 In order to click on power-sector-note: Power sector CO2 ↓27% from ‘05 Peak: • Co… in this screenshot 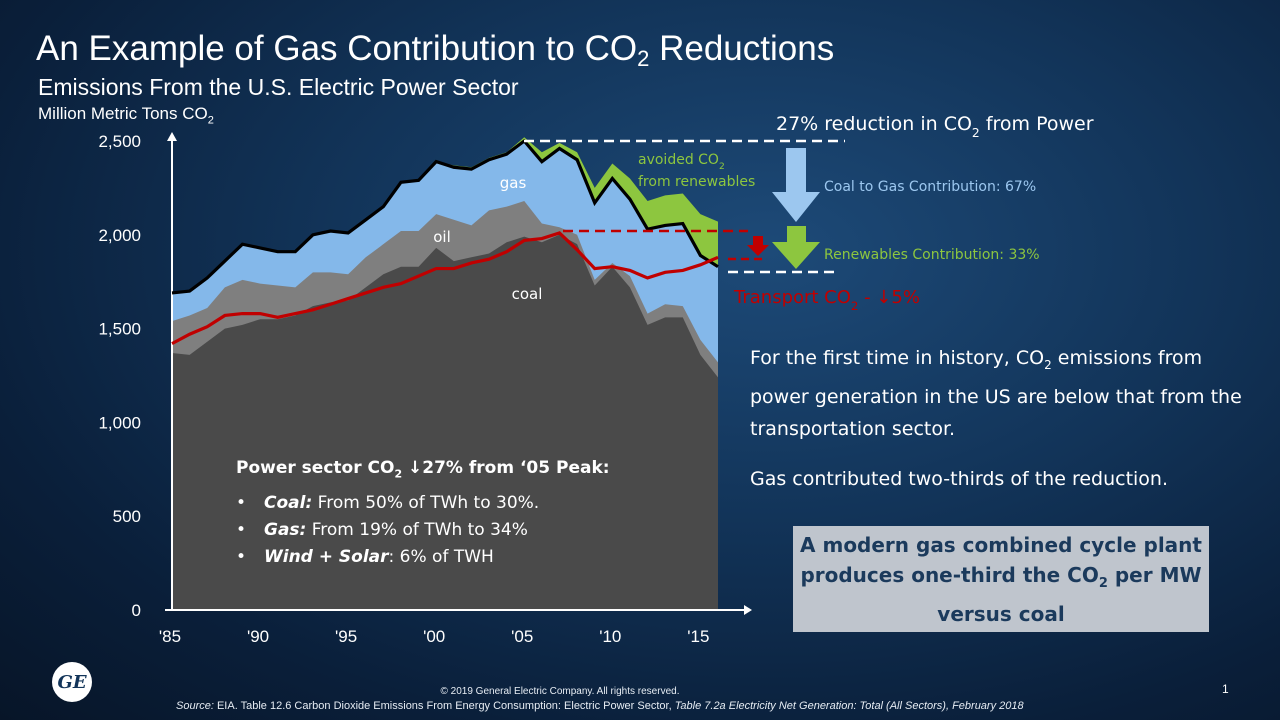, I will do `click(466, 514)`.